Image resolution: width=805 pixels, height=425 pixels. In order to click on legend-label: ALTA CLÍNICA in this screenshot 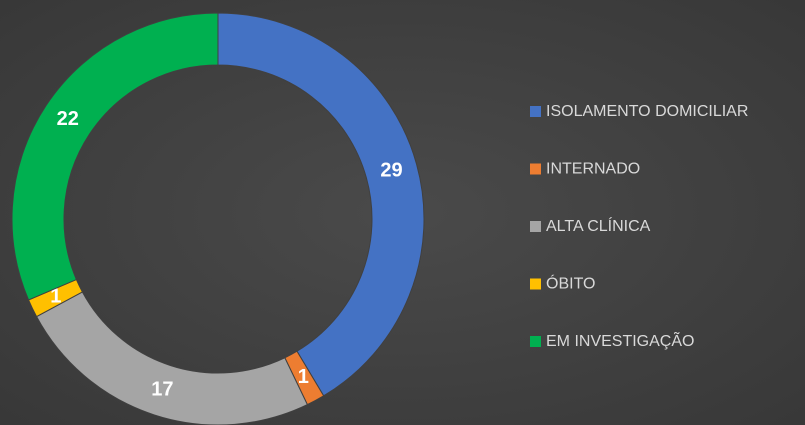, I will do `click(598, 225)`.